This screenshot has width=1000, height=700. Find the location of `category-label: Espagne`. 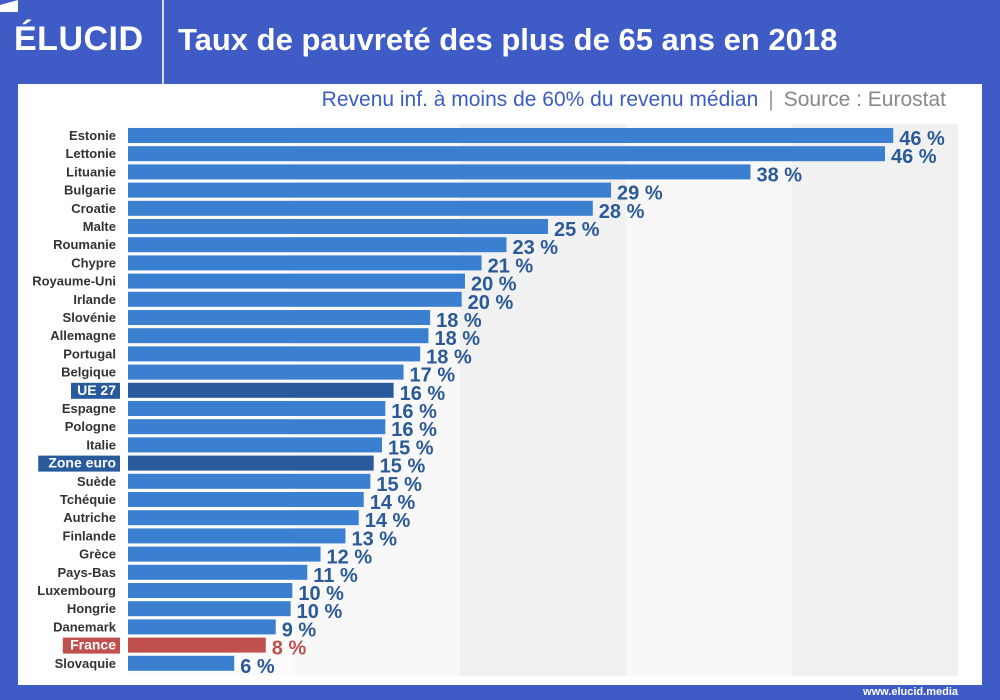

category-label: Espagne is located at coordinates (89, 408).